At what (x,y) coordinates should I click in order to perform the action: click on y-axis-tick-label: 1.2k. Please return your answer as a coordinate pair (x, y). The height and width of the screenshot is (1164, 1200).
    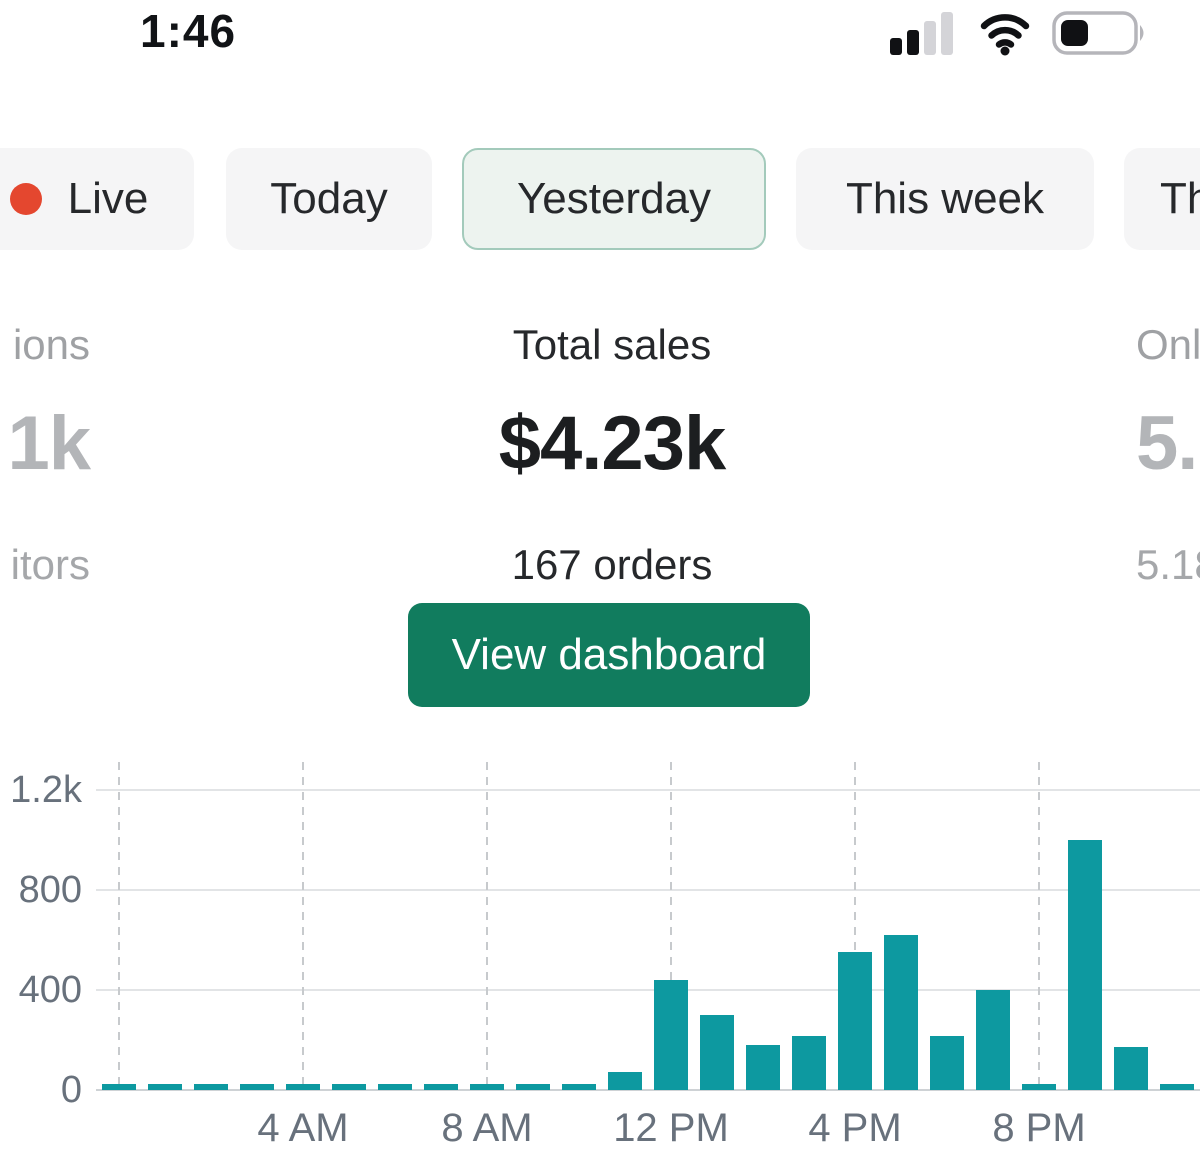
    Looking at the image, I should click on (46, 790).